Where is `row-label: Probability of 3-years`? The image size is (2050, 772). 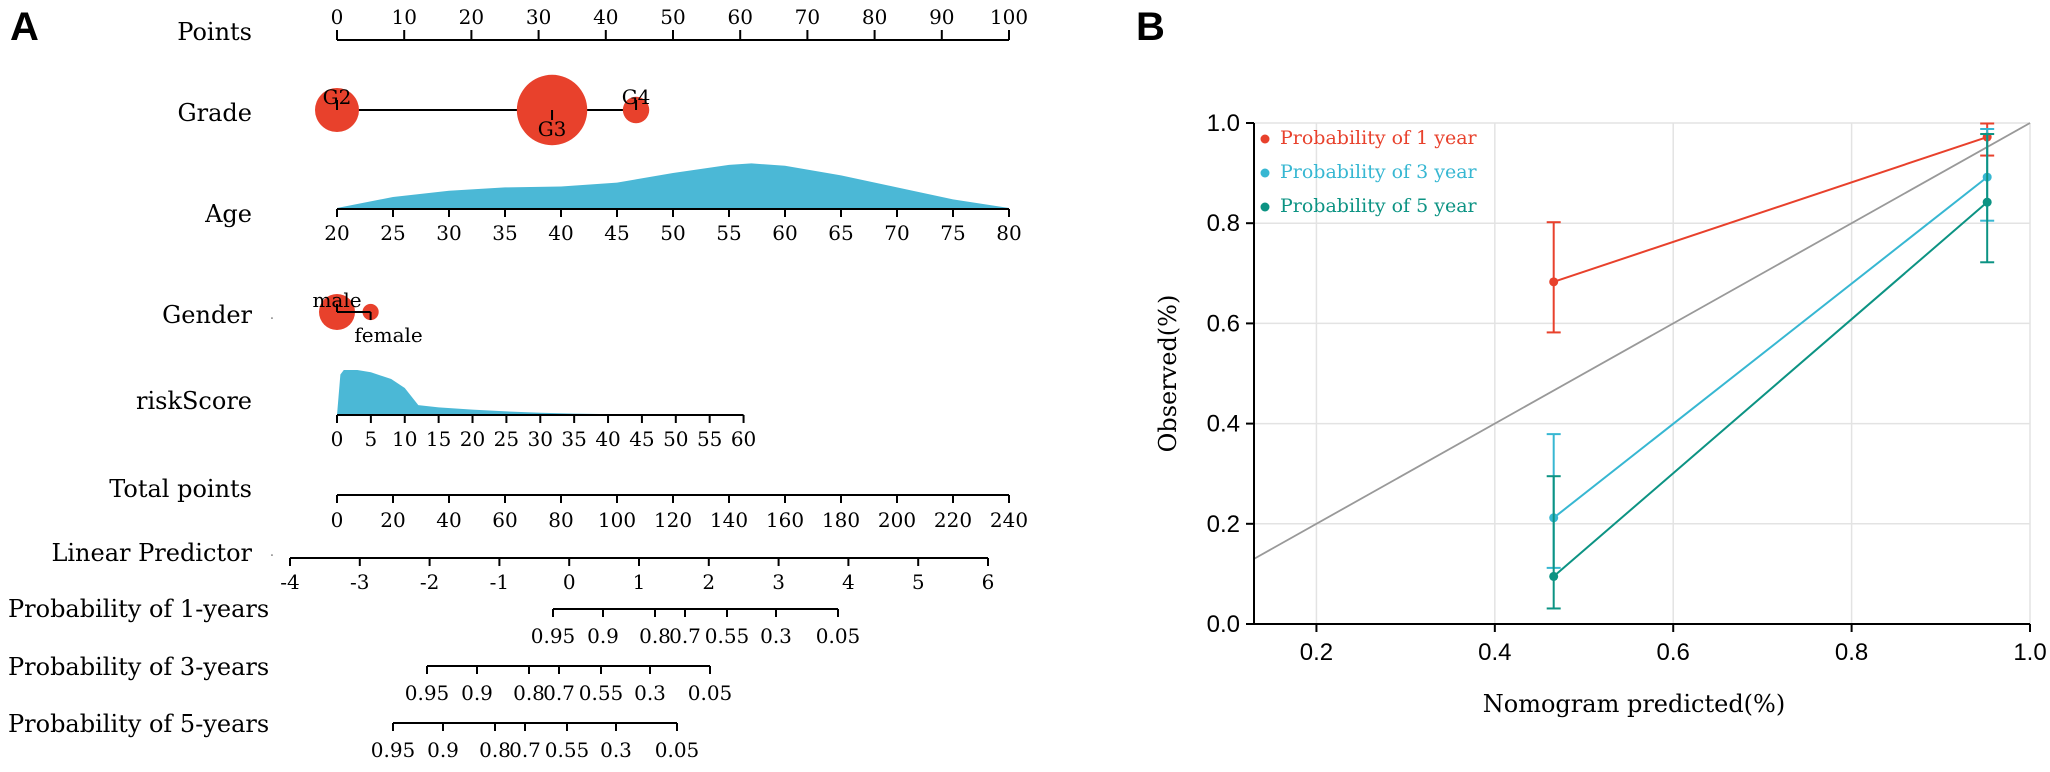
row-label: Probability of 3-years is located at coordinates (138, 667).